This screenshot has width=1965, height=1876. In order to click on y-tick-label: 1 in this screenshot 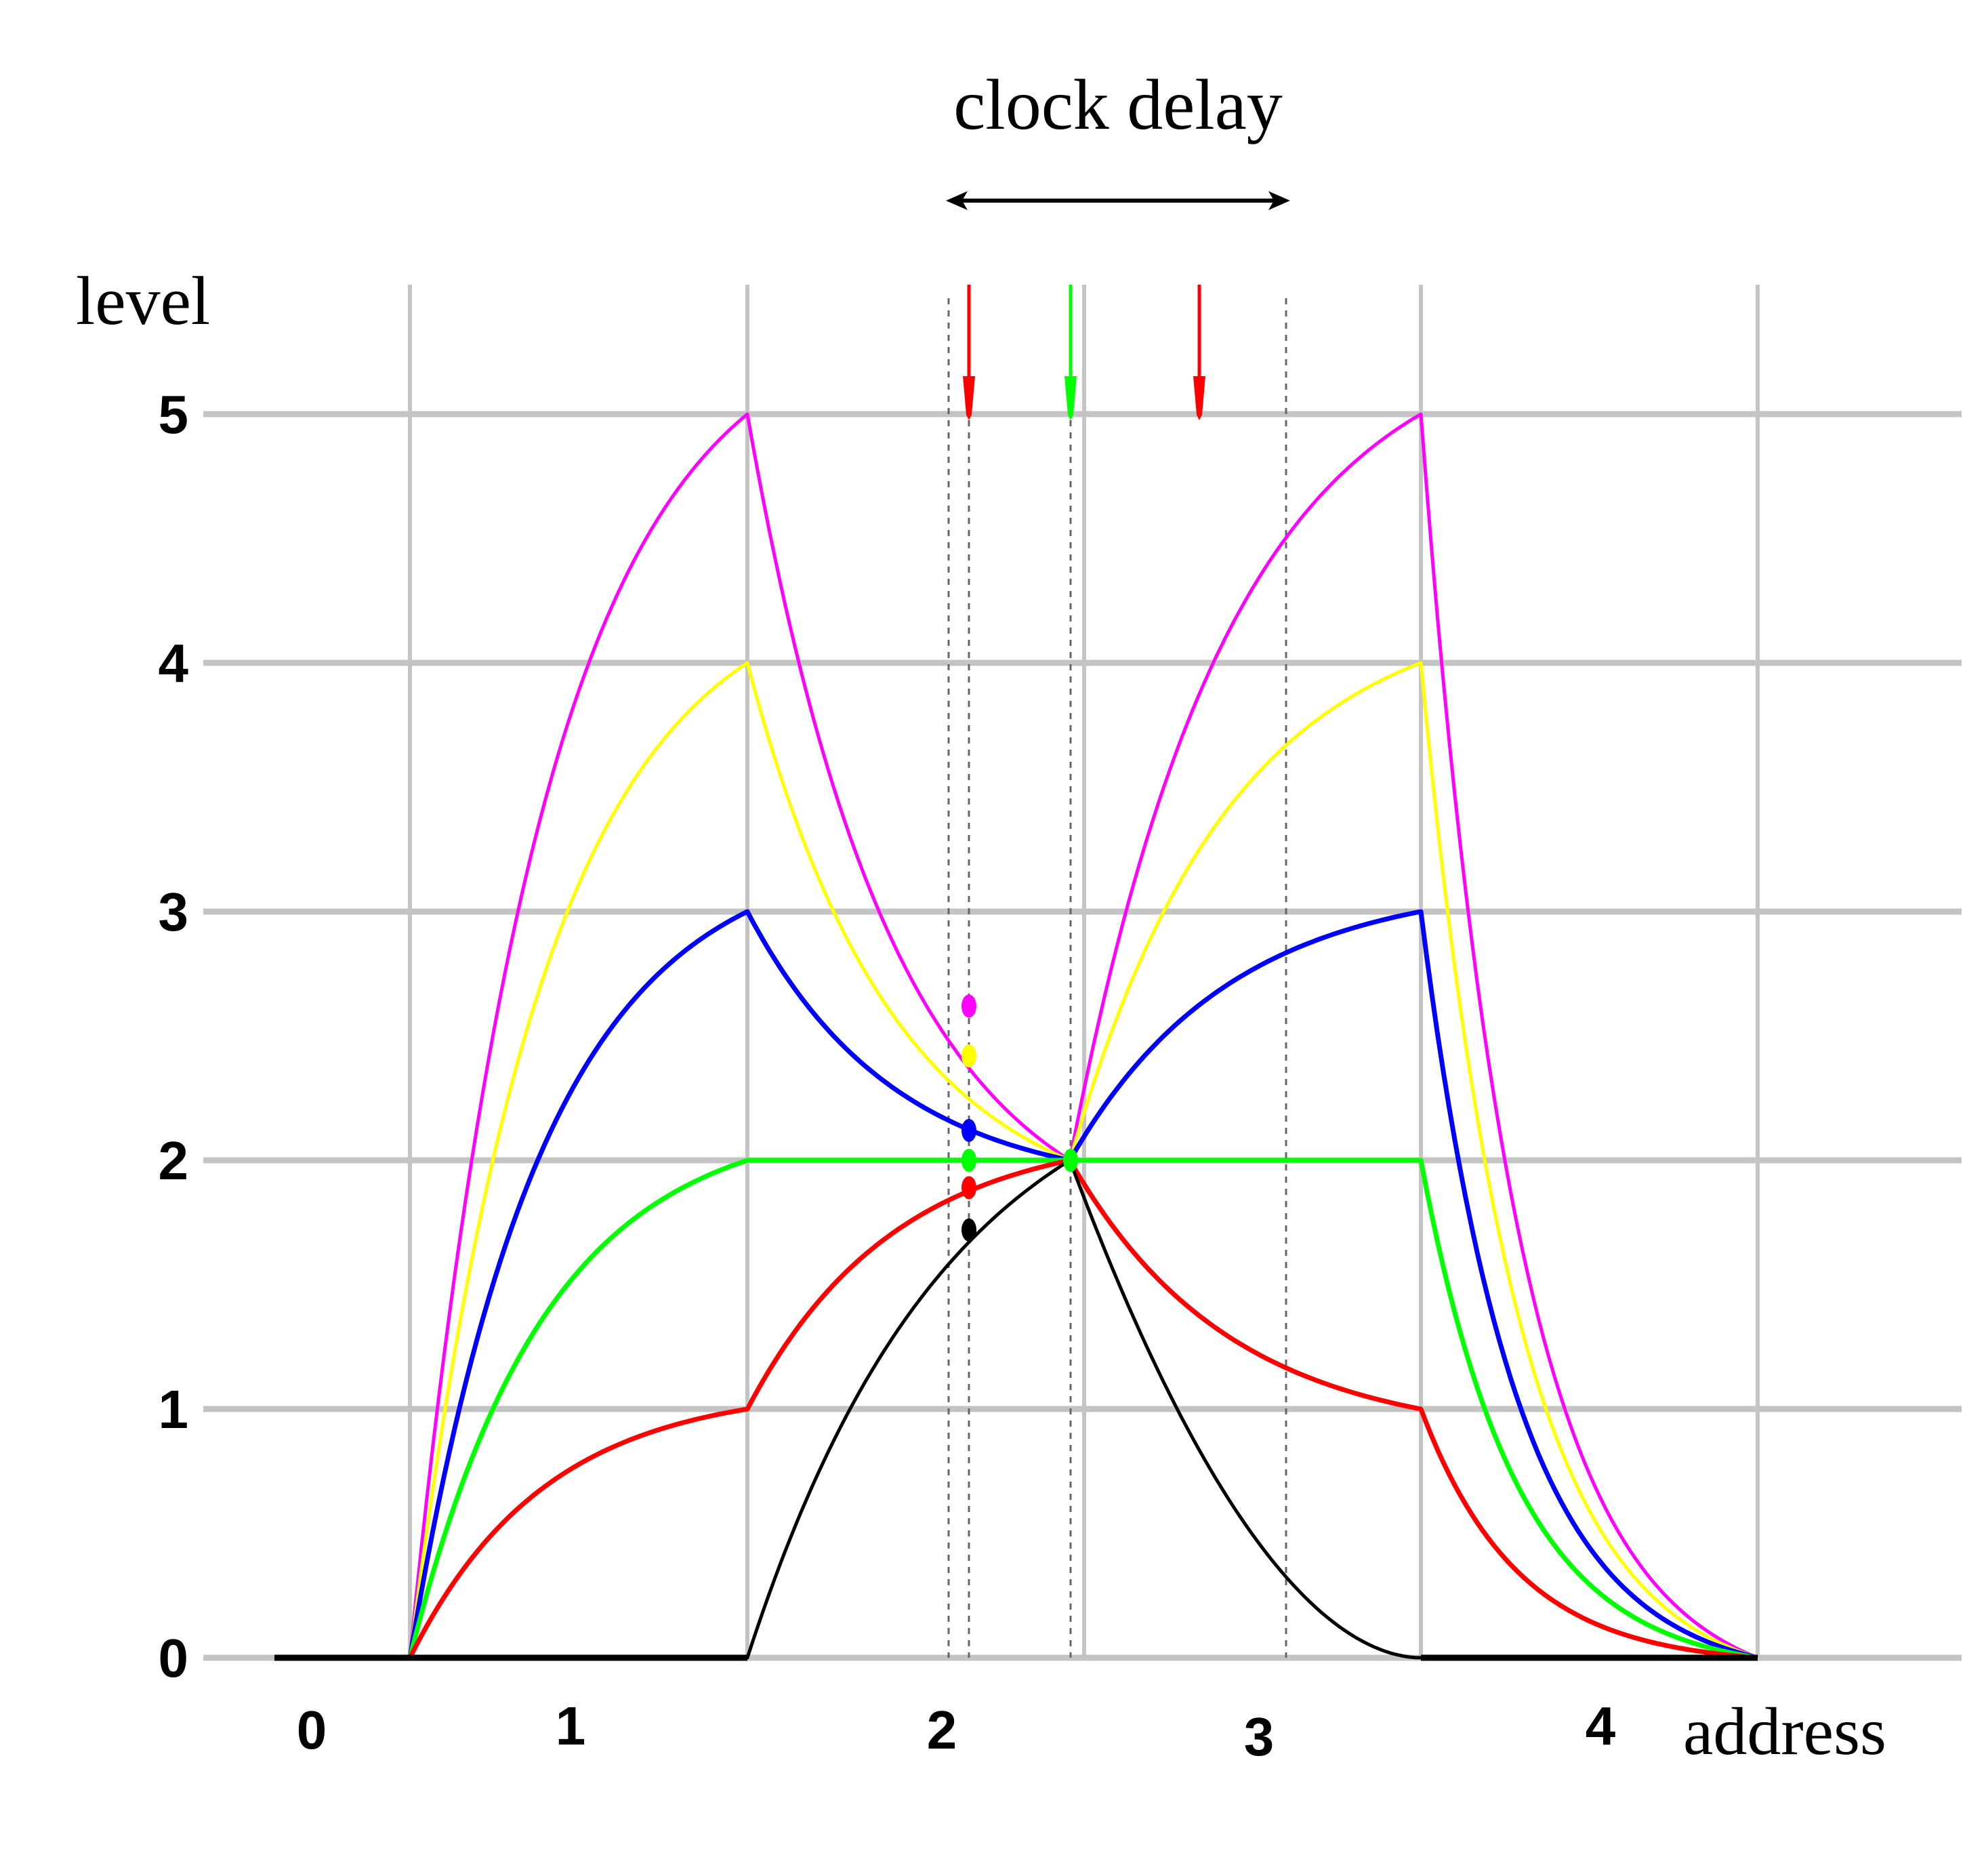, I will do `click(174, 1409)`.